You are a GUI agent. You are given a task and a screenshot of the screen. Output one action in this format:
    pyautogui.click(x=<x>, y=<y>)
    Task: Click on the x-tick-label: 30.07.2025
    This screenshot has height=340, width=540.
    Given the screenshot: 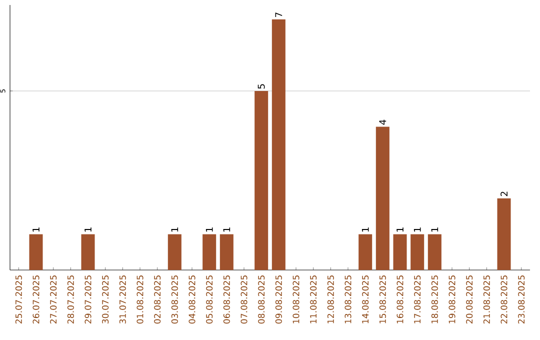 What is the action you would take?
    pyautogui.click(x=105, y=299)
    